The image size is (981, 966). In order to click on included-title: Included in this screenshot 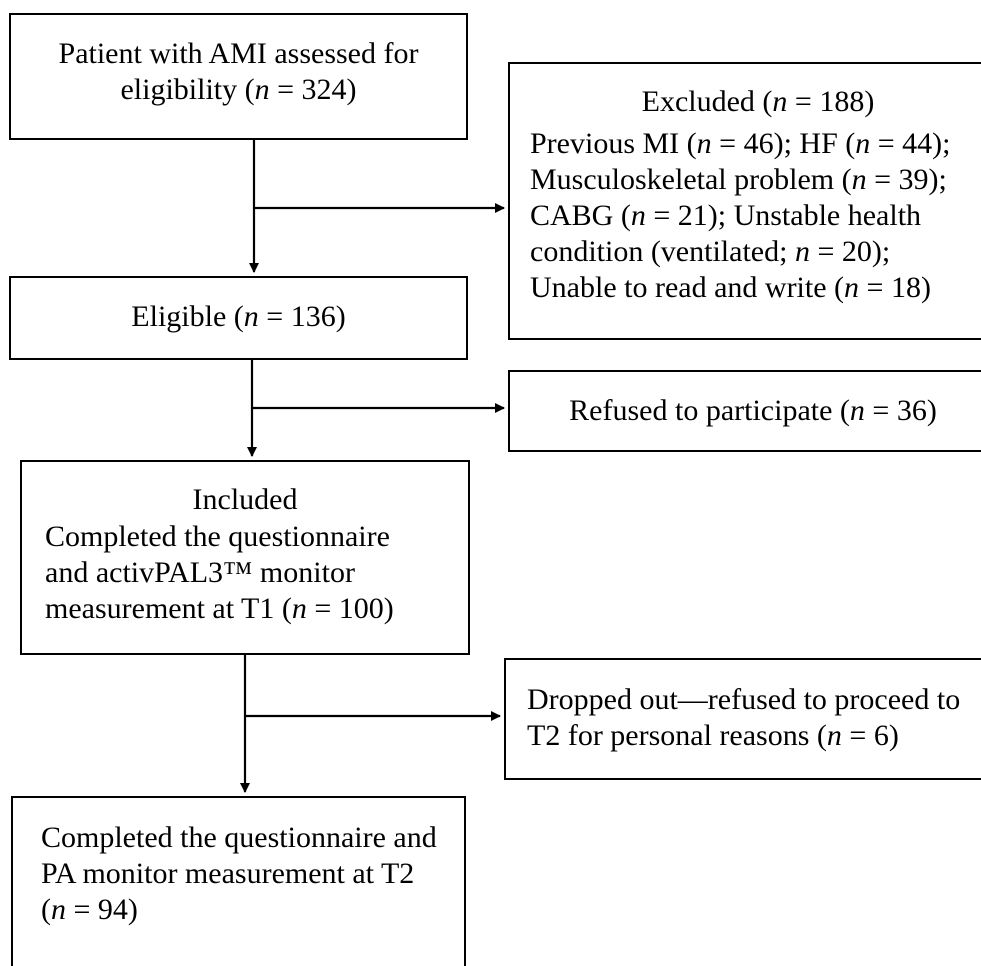, I will do `click(245, 499)`.